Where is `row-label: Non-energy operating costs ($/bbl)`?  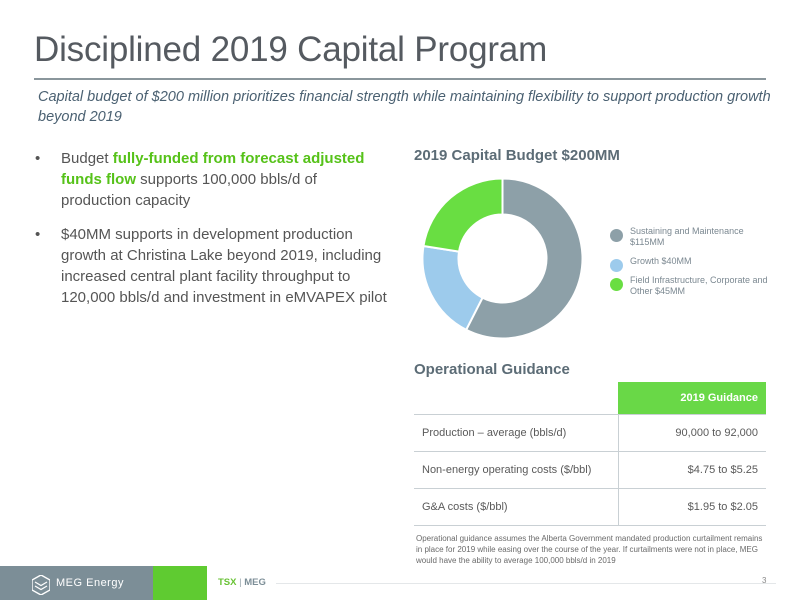
row-label: Non-energy operating costs ($/bbl) is located at coordinates (516, 470).